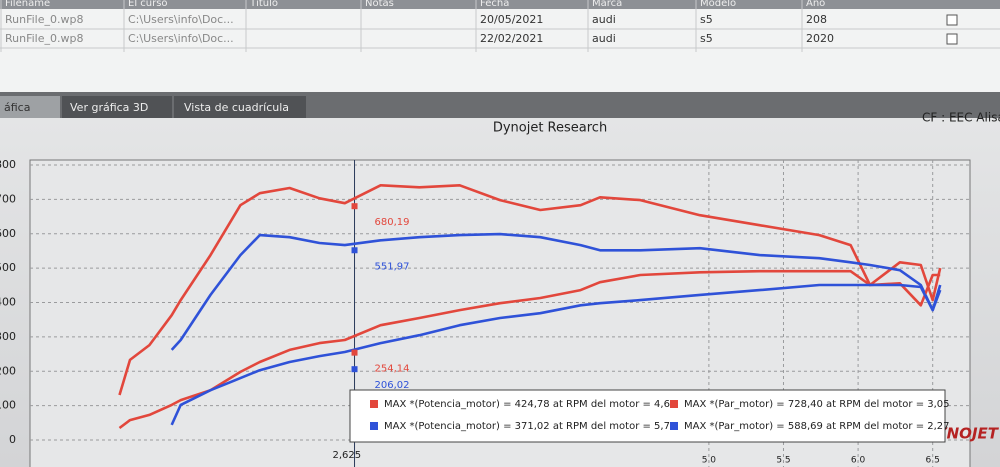 The image size is (1000, 467). What do you see at coordinates (263, 4) in the screenshot?
I see `column-header: Título` at bounding box center [263, 4].